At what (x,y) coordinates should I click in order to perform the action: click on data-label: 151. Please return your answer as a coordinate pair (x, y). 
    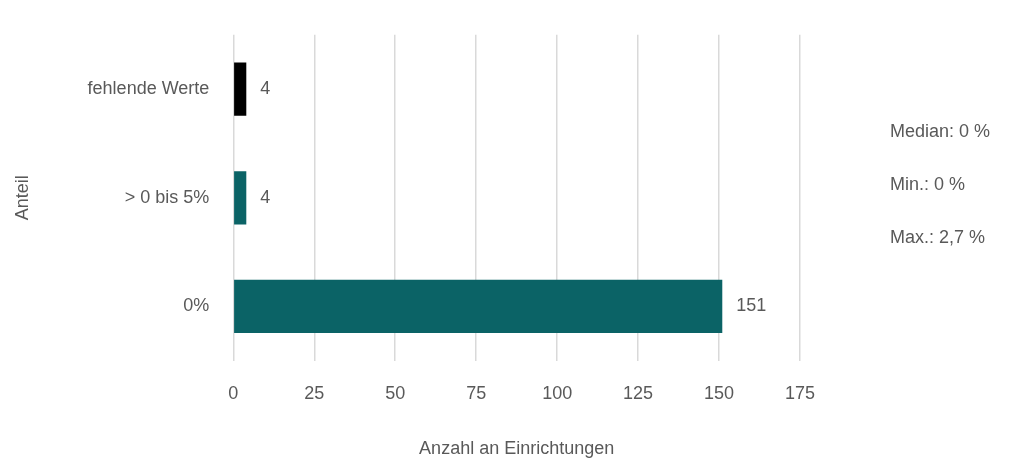
    Looking at the image, I should click on (751, 305).